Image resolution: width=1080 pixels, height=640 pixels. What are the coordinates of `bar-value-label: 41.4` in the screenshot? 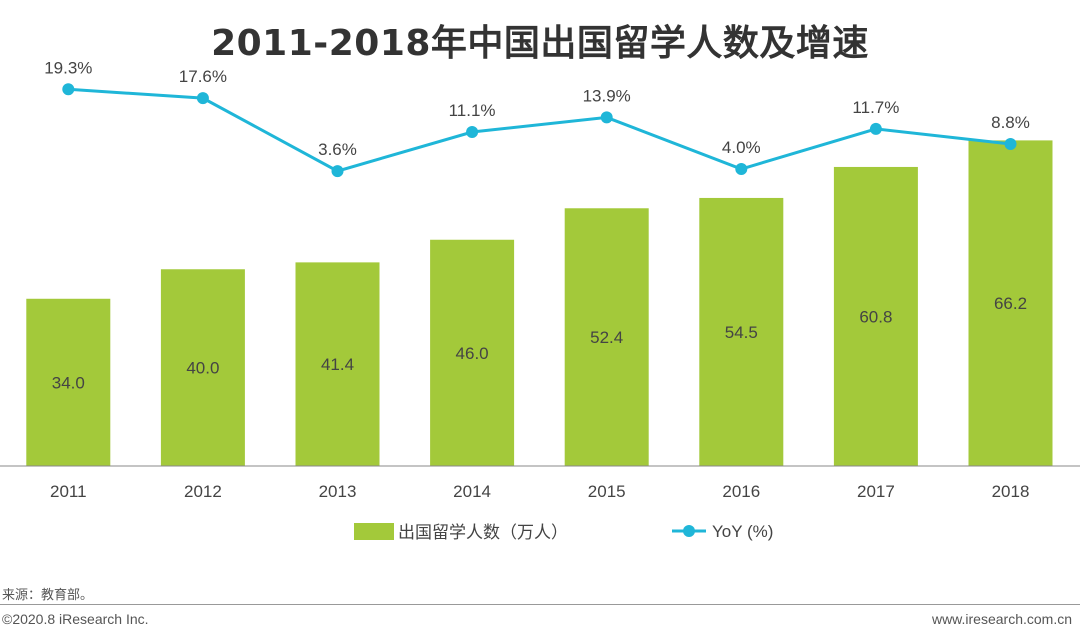 It's located at (337, 364).